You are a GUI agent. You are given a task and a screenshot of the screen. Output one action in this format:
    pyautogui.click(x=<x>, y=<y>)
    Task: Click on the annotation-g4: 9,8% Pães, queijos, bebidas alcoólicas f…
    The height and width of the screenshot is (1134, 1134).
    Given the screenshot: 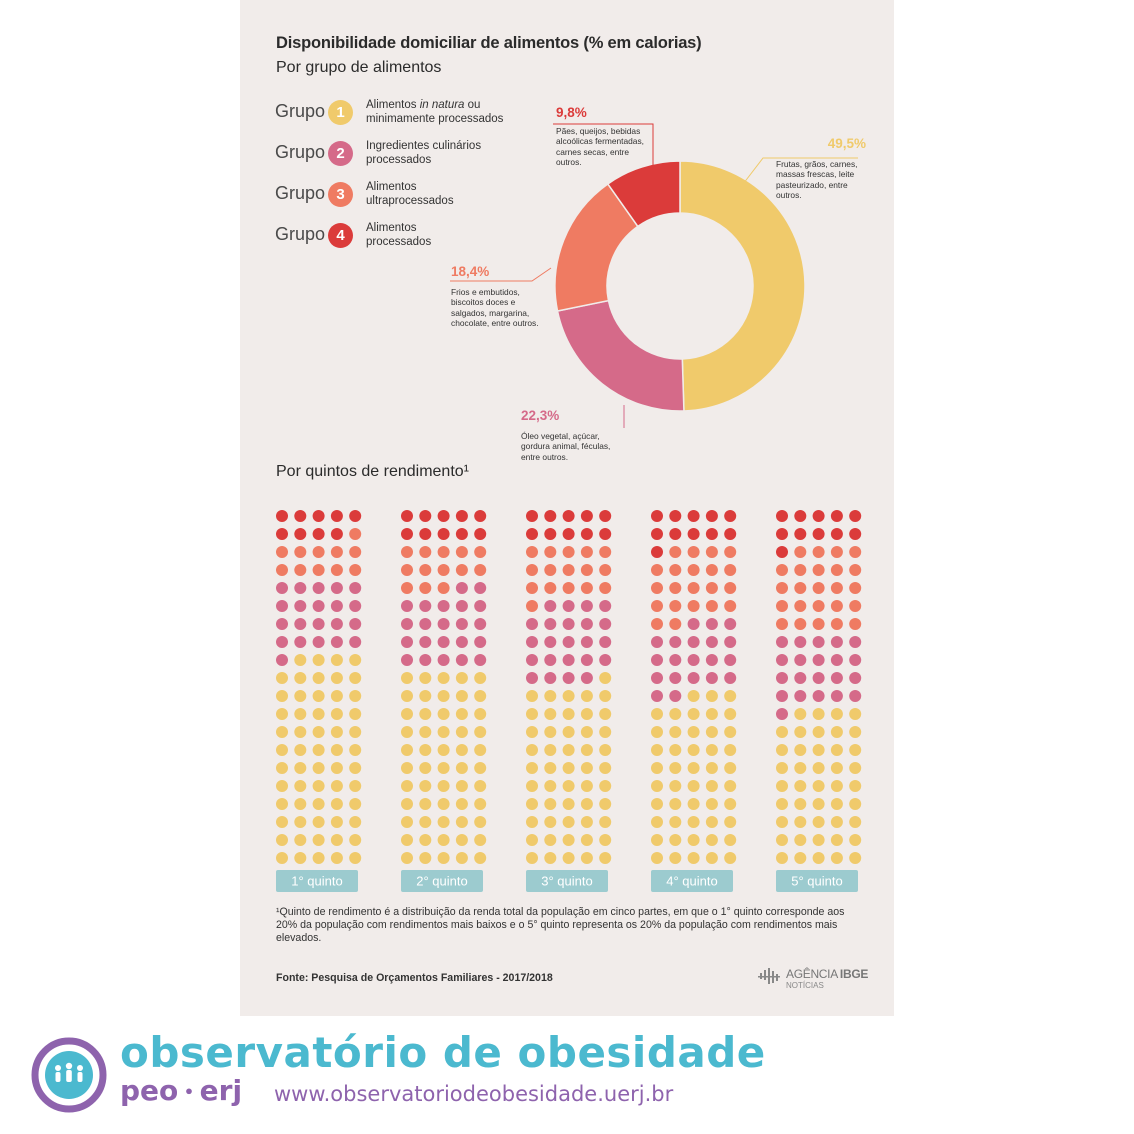 What is the action you would take?
    pyautogui.click(x=606, y=136)
    